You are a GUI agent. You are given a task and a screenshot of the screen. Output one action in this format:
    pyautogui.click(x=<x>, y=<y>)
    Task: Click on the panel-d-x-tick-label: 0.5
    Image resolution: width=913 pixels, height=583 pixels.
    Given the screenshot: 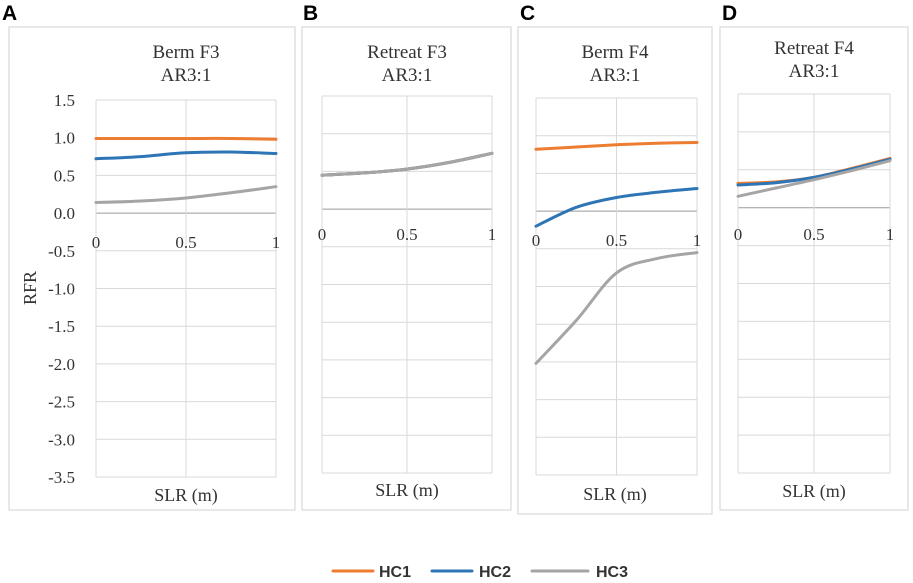 What is the action you would take?
    pyautogui.click(x=813, y=234)
    